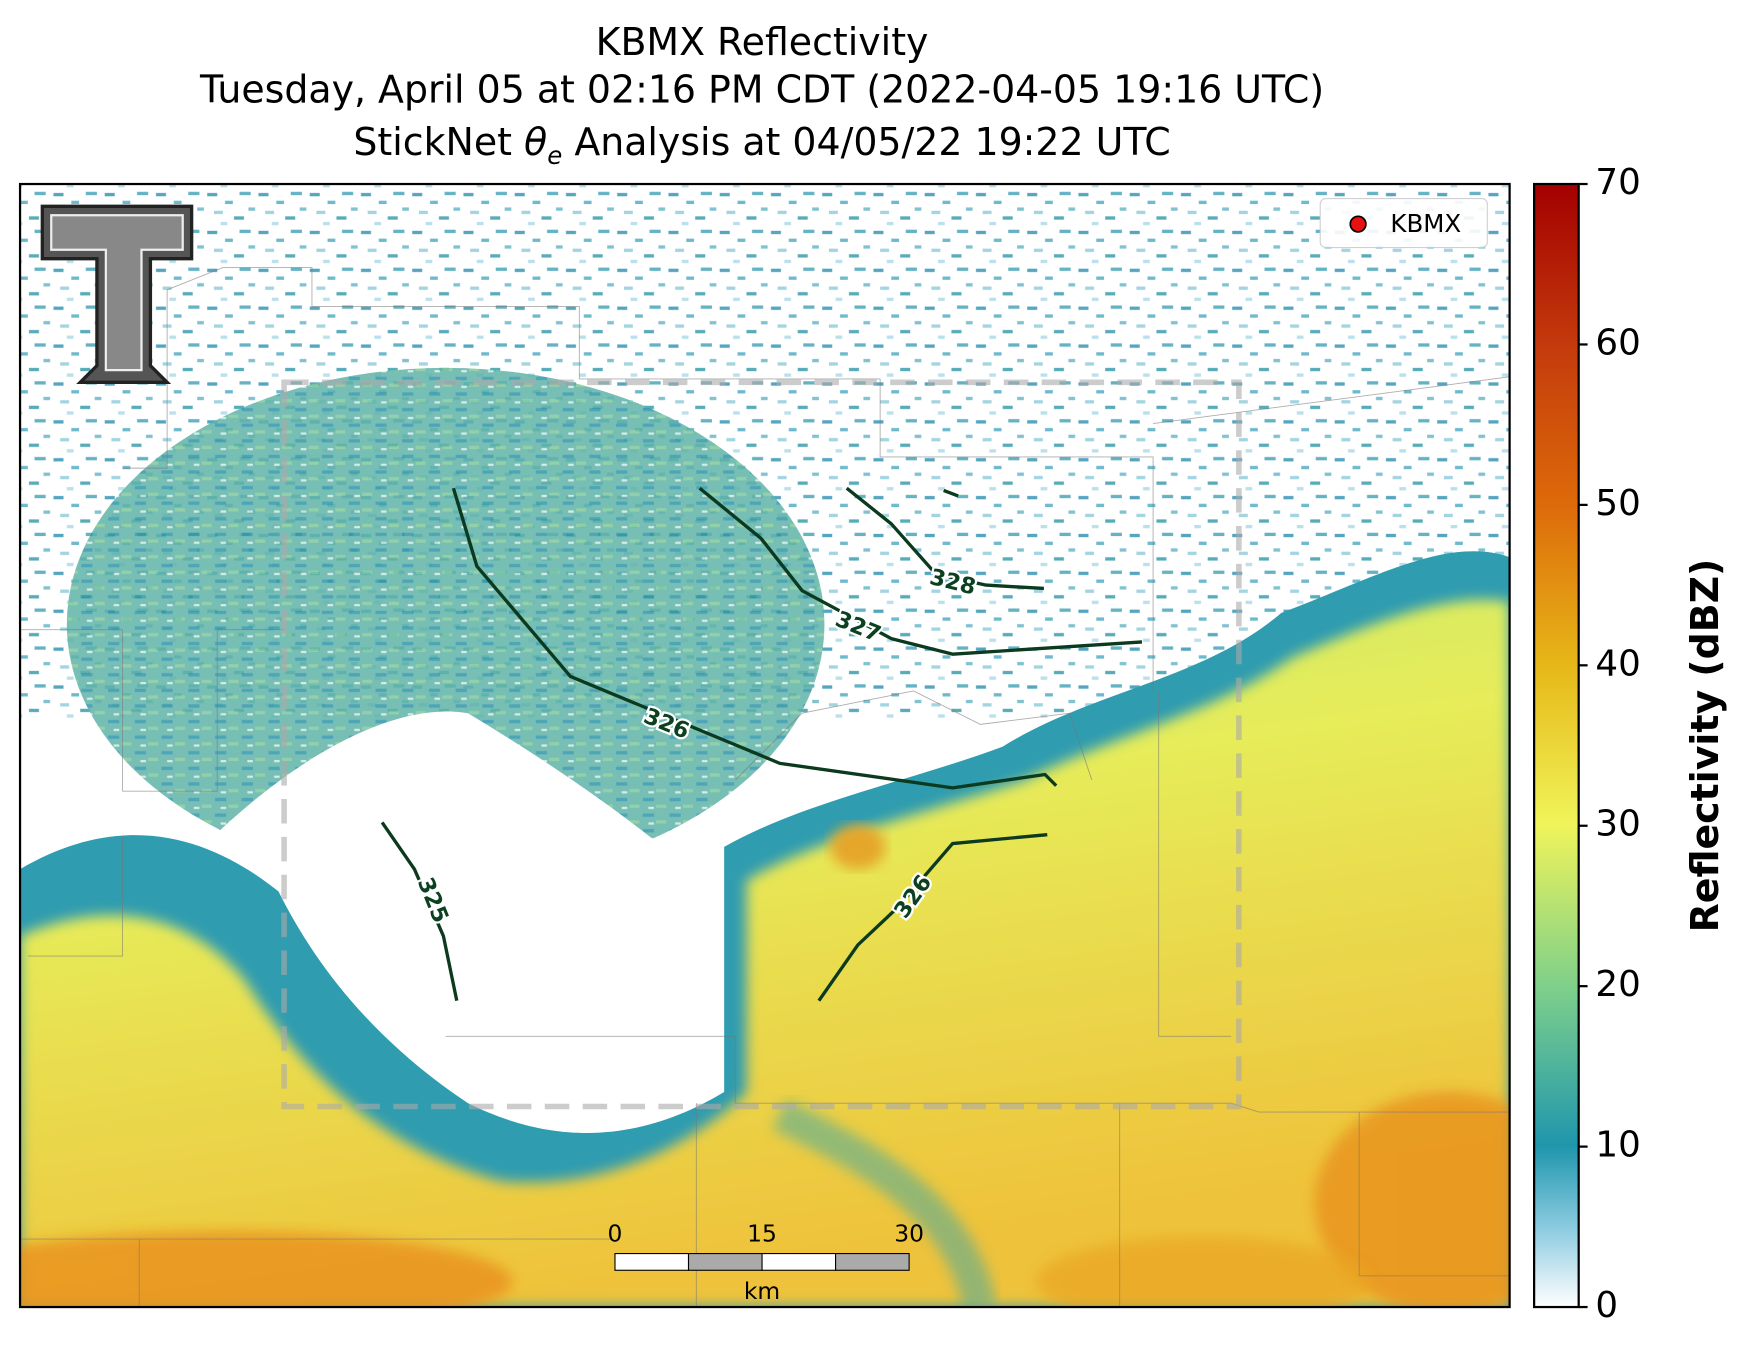 Image resolution: width=1738 pixels, height=1348 pixels. What do you see at coordinates (554, 155) in the screenshot?
I see `analysis-subscript: e` at bounding box center [554, 155].